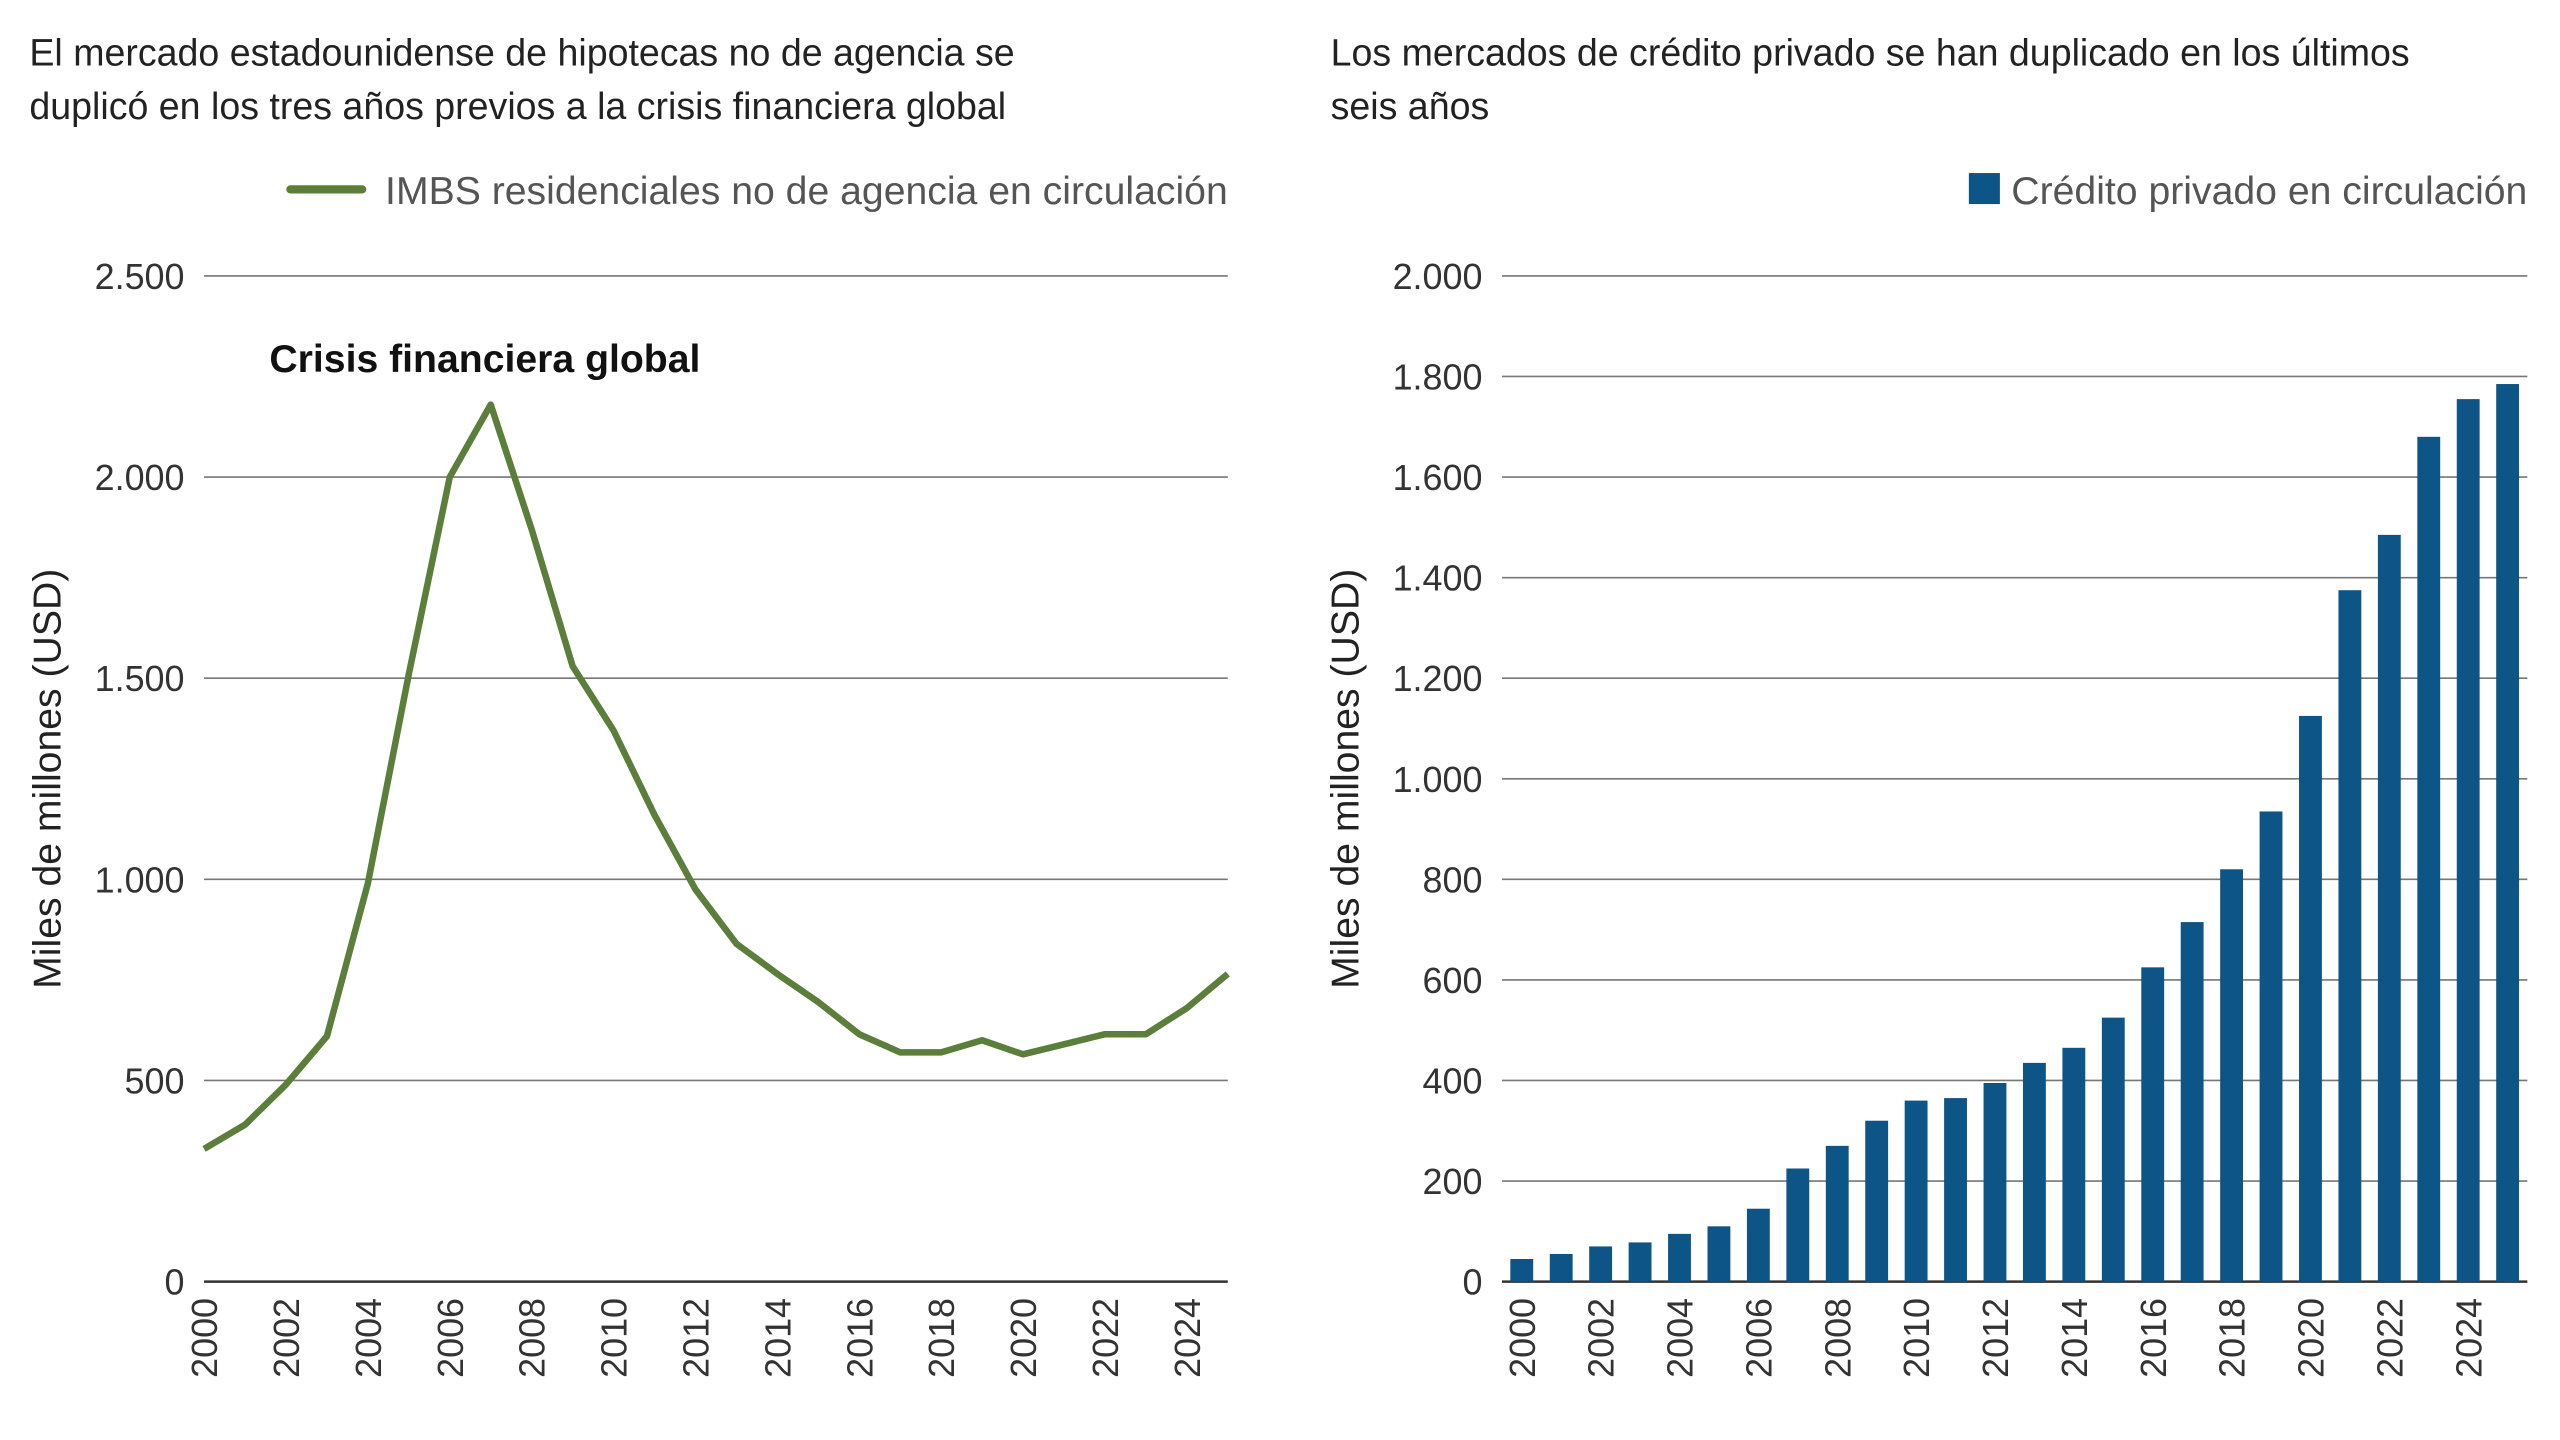  Describe the element at coordinates (140, 678) in the screenshot. I see `y-tick-label: 1.500` at that location.